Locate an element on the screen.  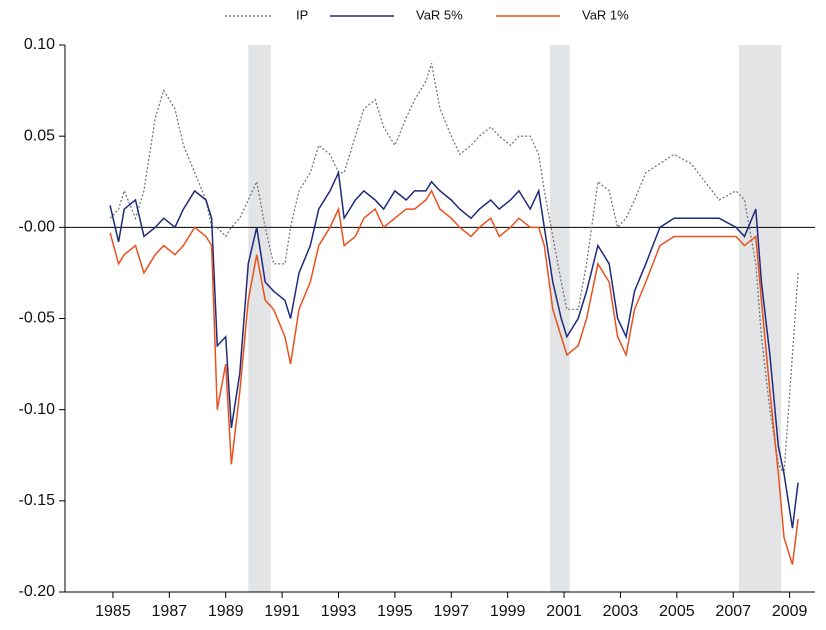
y-tick-label: -0.05 is located at coordinates (37, 318).